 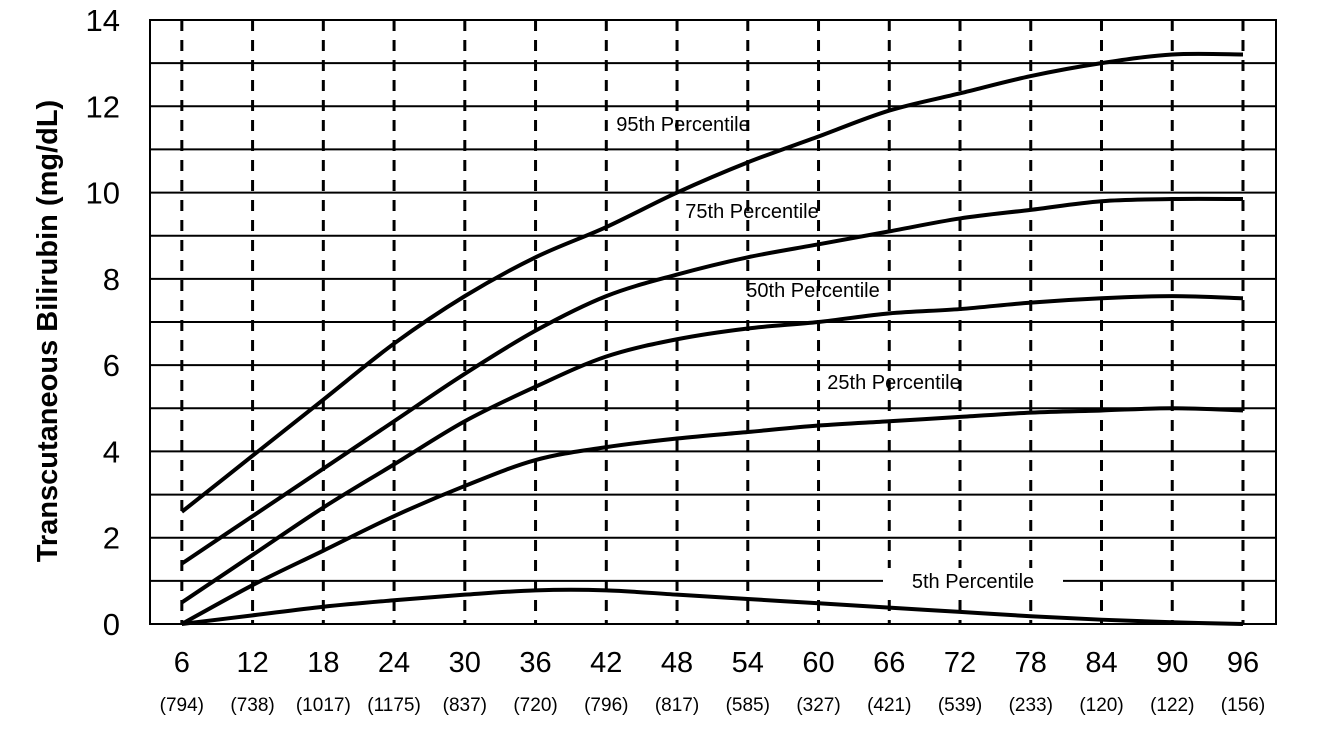 I want to click on x-tick-label: 36, so click(x=535, y=663).